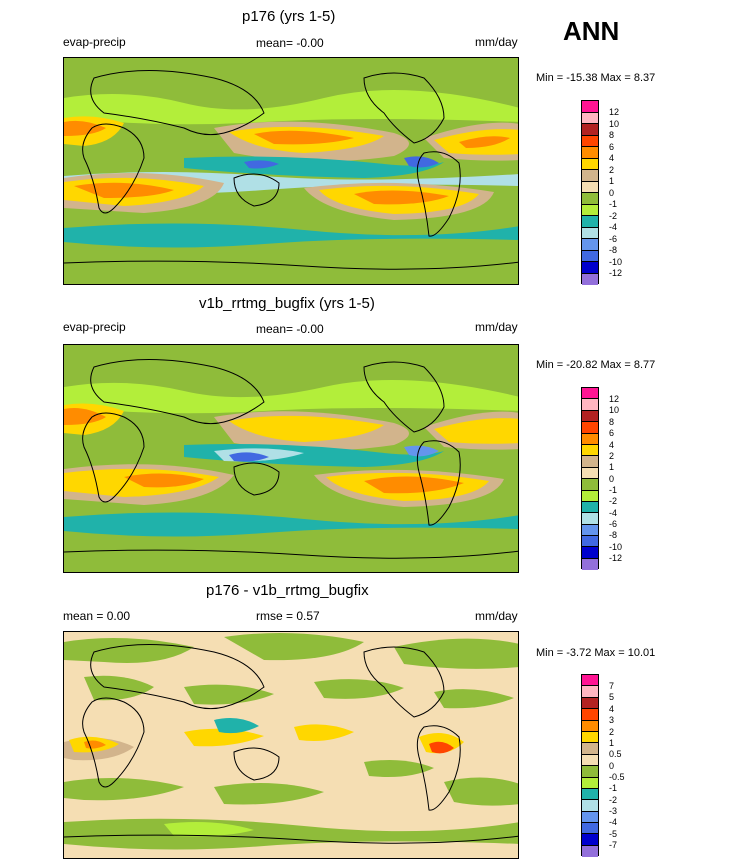  I want to click on colorbar-tick-label: 3, so click(612, 720).